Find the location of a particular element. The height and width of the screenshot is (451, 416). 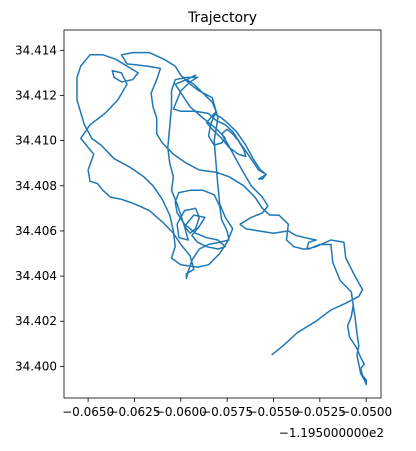

y-tick-label: 34.412 is located at coordinates (36, 95).